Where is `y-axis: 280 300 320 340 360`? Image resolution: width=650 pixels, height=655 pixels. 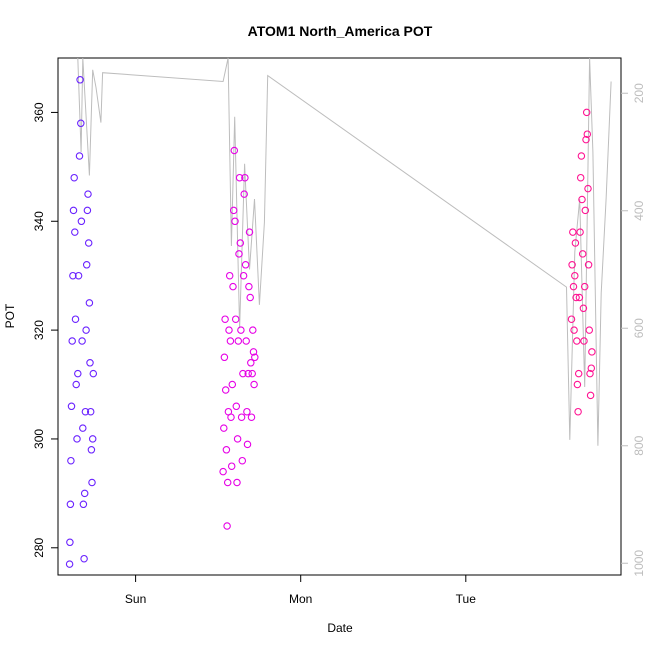
y-axis: 280 300 320 340 360 is located at coordinates (45, 330).